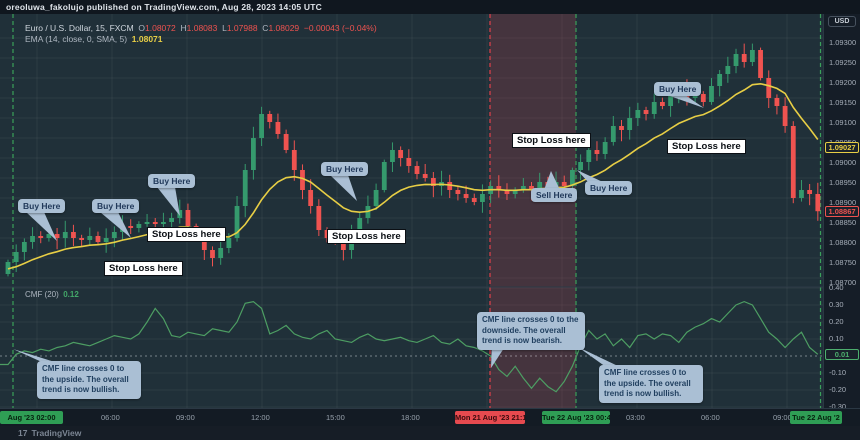 The height and width of the screenshot is (440, 860). I want to click on event-badge-sell: Mon 21 Aug '23 21:15, so click(490, 417).